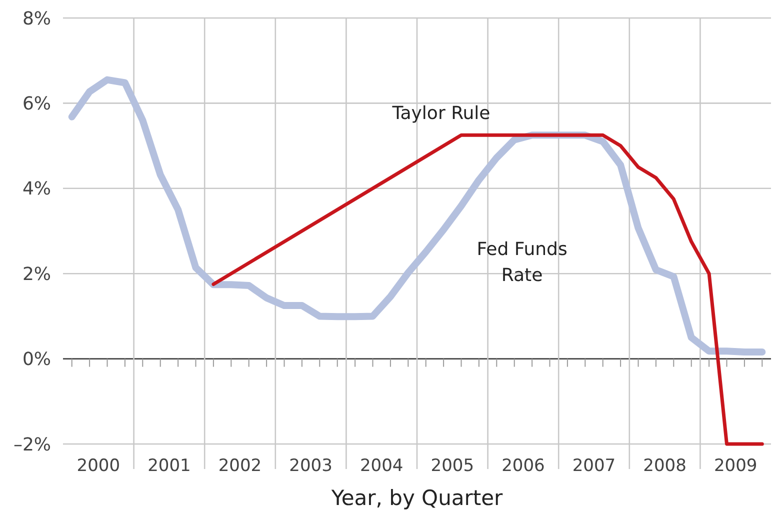 This screenshot has height=517, width=774. I want to click on x-tick-label: 2008, so click(664, 466).